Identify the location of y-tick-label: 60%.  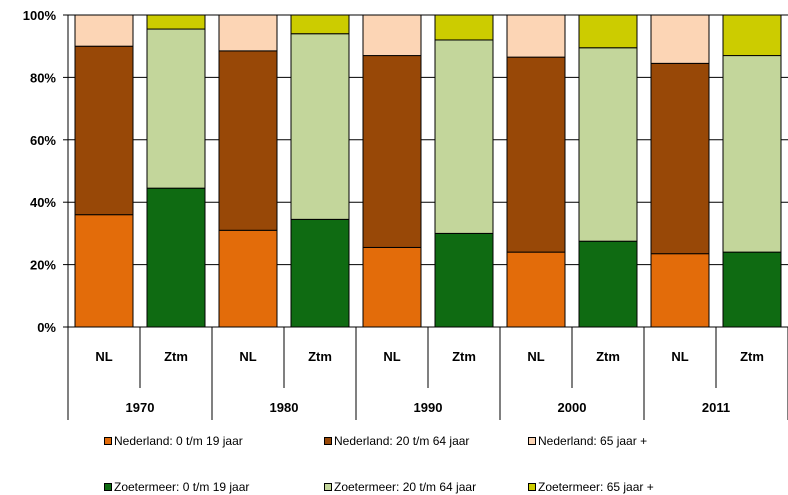
(43, 140).